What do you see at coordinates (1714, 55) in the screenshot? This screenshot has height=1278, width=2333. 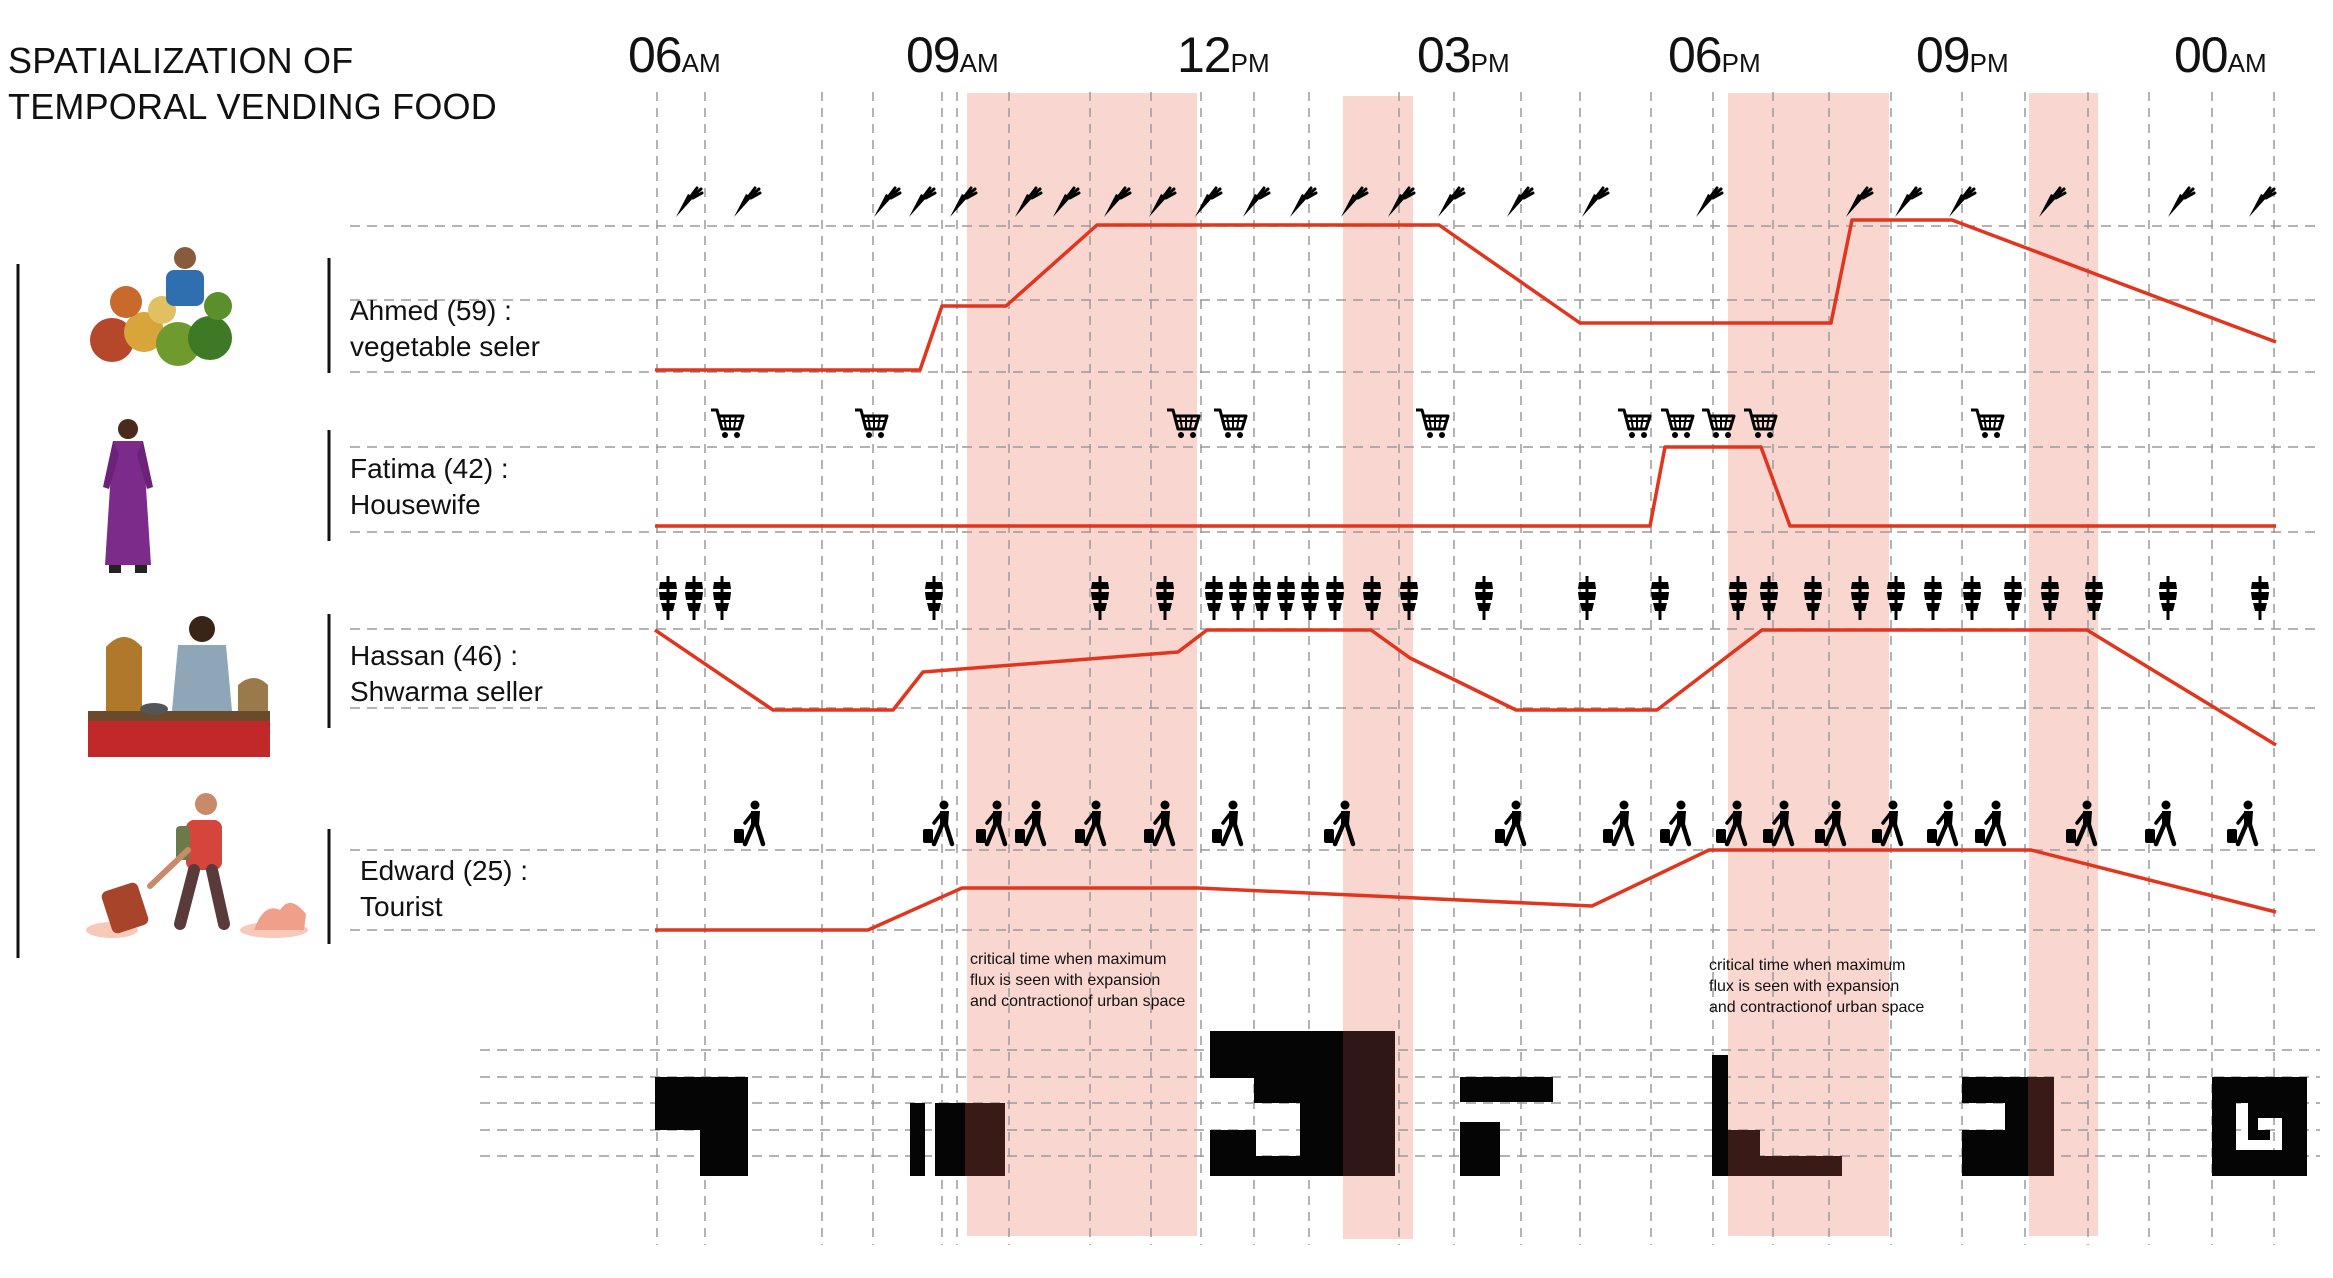 I see `time-label-06pm: 06PM` at bounding box center [1714, 55].